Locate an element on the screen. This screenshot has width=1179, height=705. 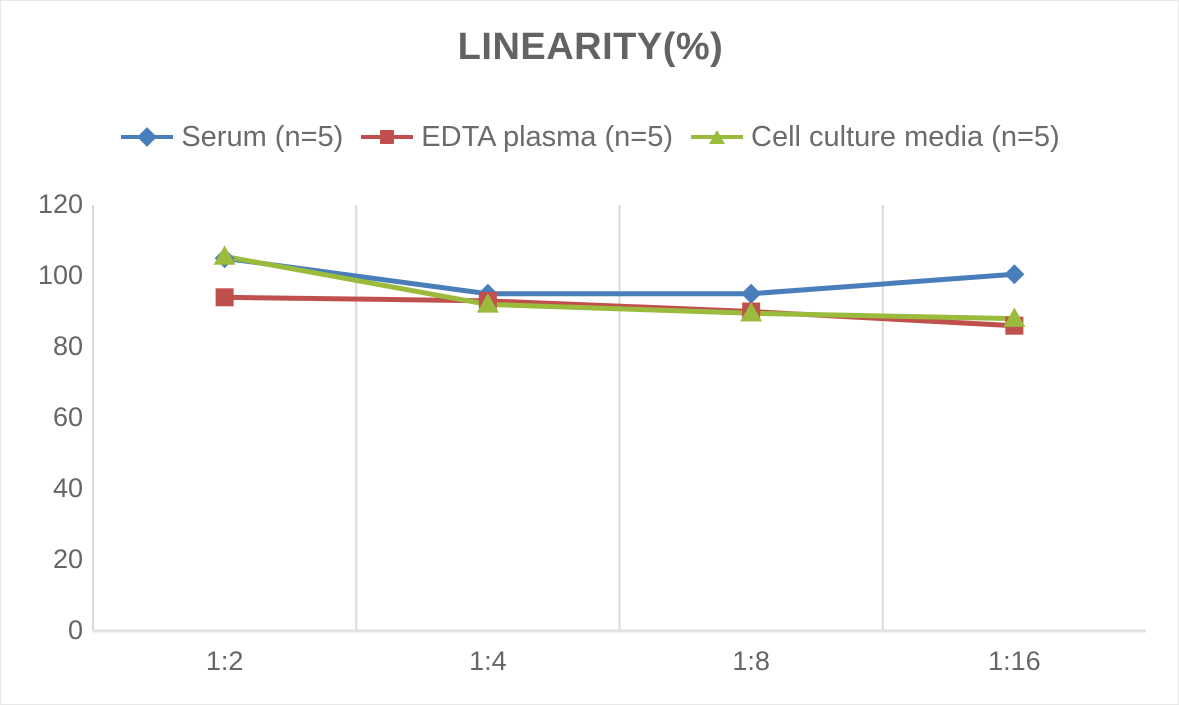
y-tick-label: 100 is located at coordinates (60, 275).